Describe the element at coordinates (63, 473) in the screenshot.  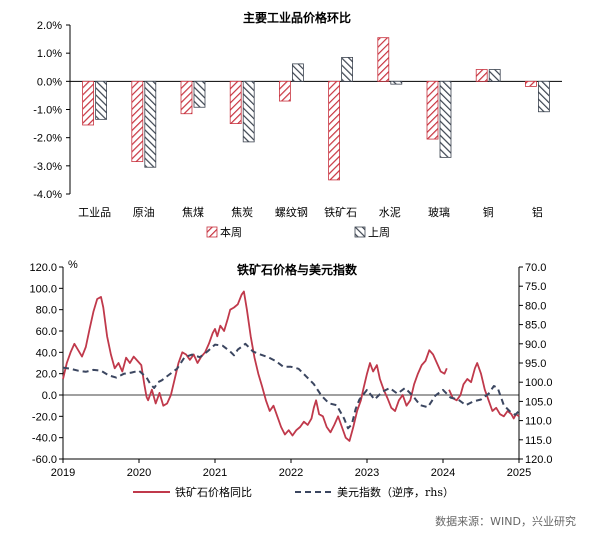
I see `x-tick-label: 2019` at that location.